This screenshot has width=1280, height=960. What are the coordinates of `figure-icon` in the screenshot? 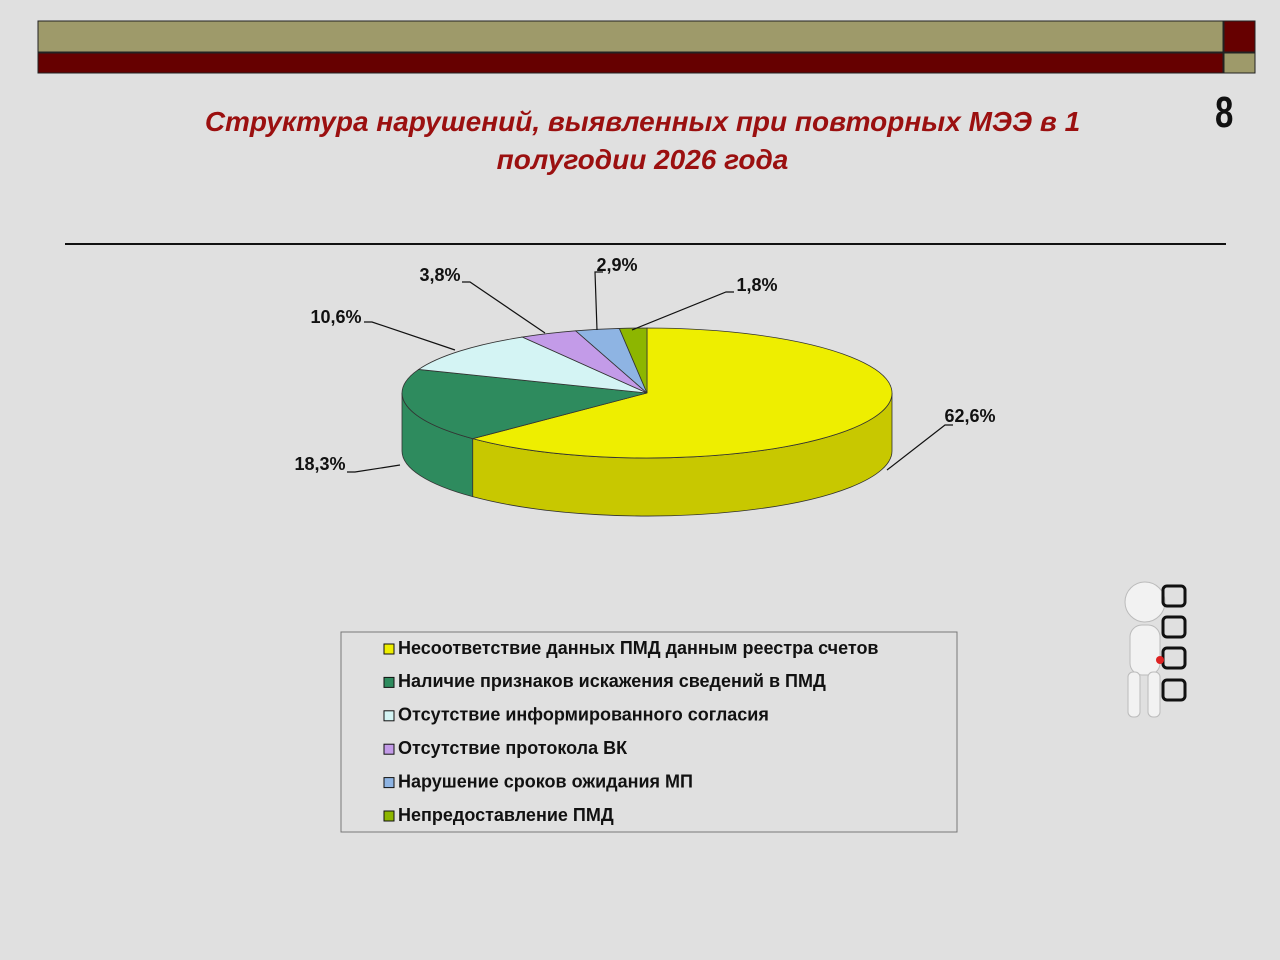 It's located at (1155, 649).